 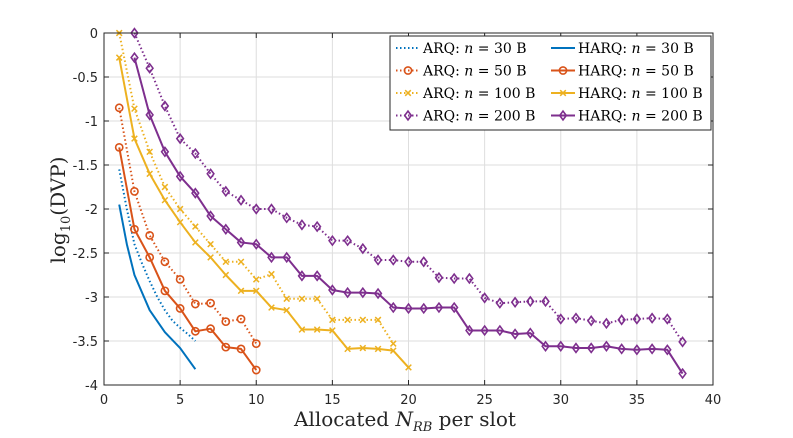 What do you see at coordinates (60, 210) in the screenshot?
I see `y-axis-label: log10(DVP)` at bounding box center [60, 210].